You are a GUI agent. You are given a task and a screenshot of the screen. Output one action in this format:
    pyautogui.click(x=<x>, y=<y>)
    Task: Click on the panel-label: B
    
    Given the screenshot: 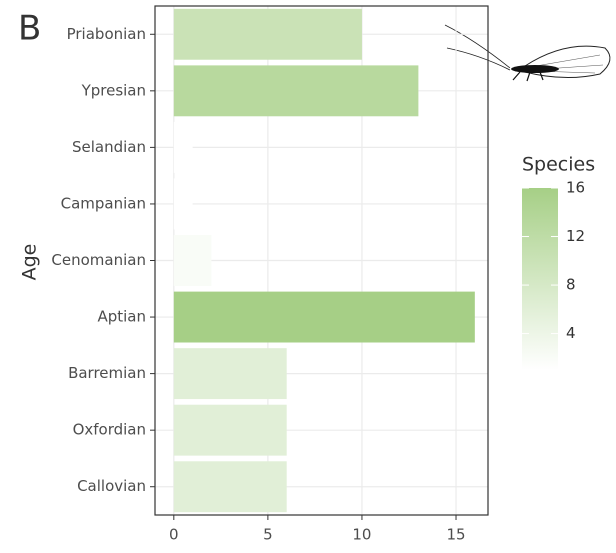 What is the action you would take?
    pyautogui.click(x=29, y=29)
    